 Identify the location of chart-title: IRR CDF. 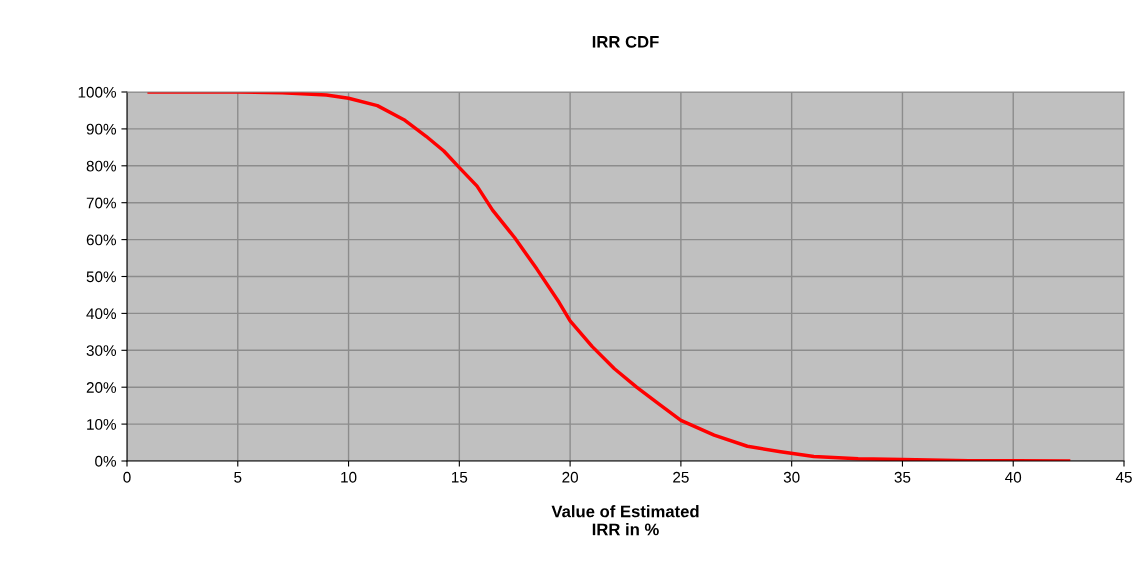
(625, 41).